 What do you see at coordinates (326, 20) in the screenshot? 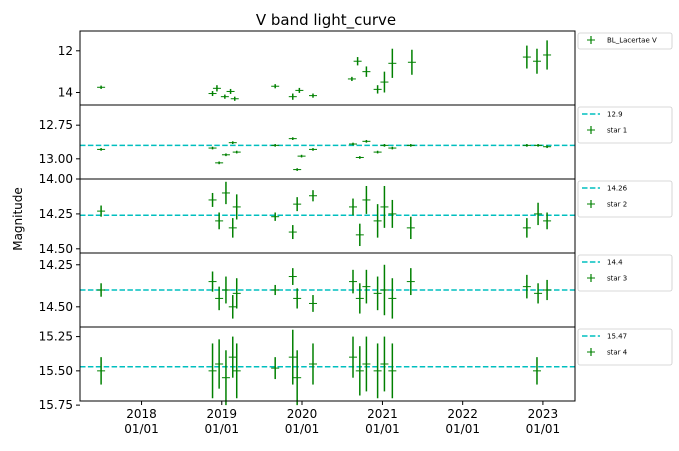
I see `chart-title: V band light_curve` at bounding box center [326, 20].